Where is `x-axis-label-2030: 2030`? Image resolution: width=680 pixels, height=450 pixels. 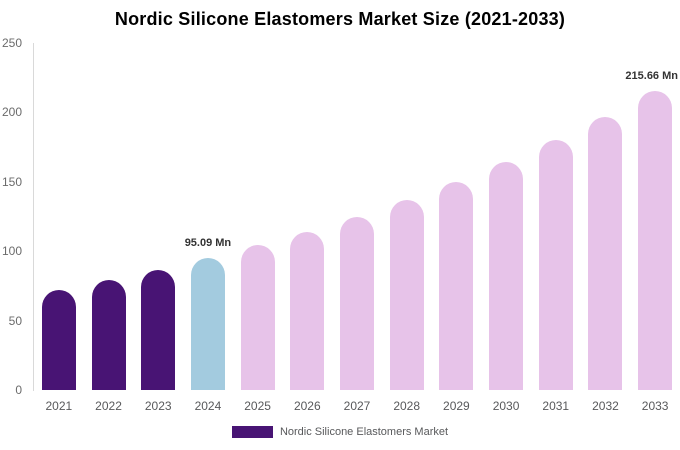
x-axis-label-2030: 2030 is located at coordinates (506, 406).